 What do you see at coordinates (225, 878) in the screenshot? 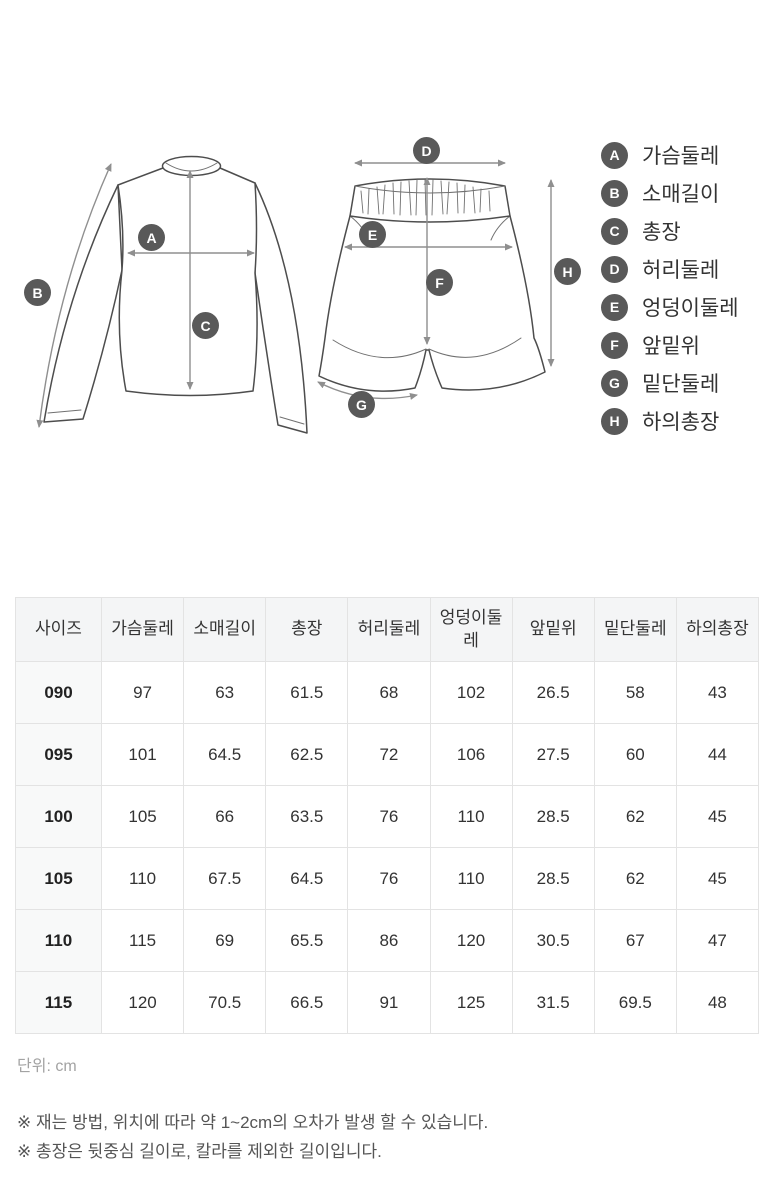
I see `value-cell: 67.5` at bounding box center [225, 878].